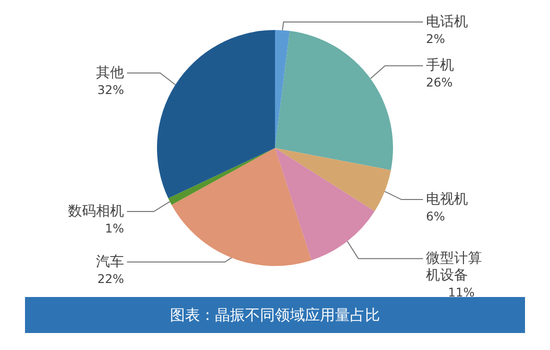 The height and width of the screenshot is (350, 550). What do you see at coordinates (447, 22) in the screenshot?
I see `slice-label: 电话机` at bounding box center [447, 22].